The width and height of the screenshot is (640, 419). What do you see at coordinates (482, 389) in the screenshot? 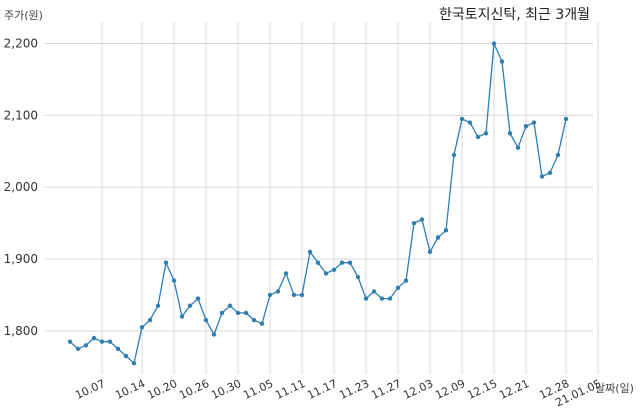
I see `x-tick-label: 12.15` at bounding box center [482, 389].